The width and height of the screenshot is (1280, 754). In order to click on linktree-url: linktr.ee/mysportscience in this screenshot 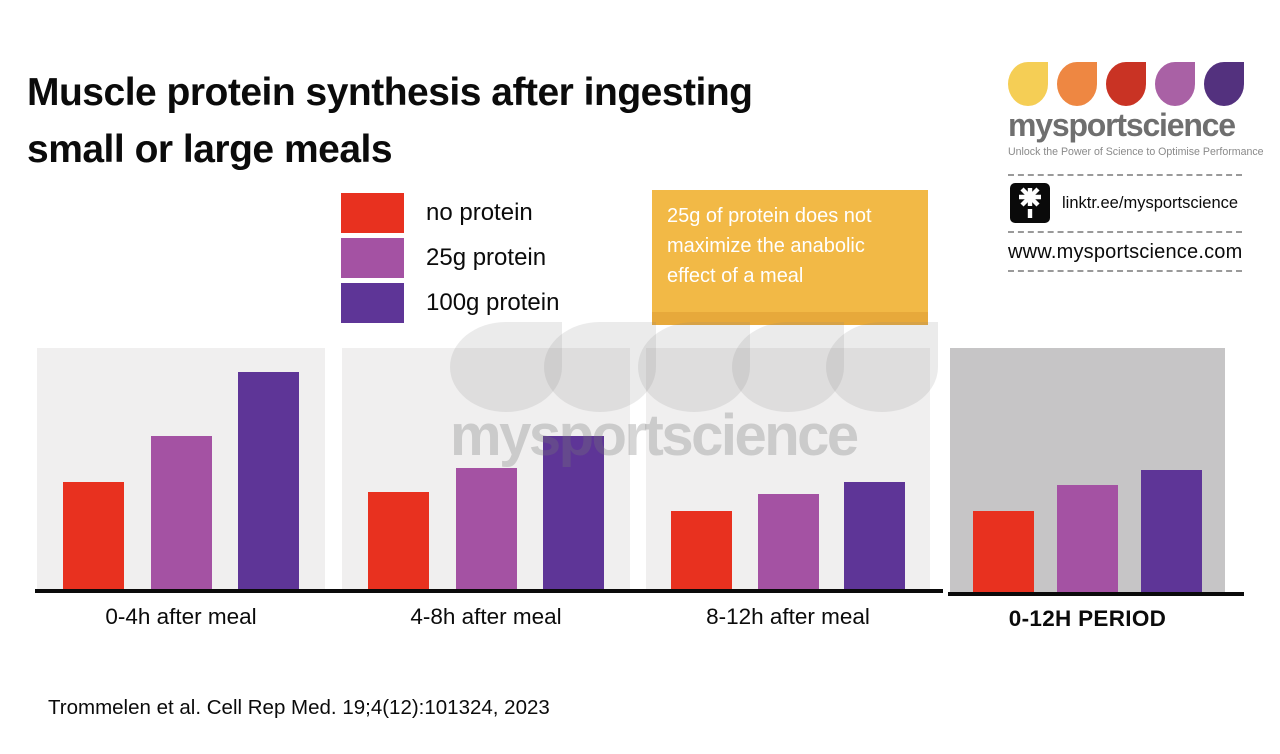, I will do `click(1150, 202)`.